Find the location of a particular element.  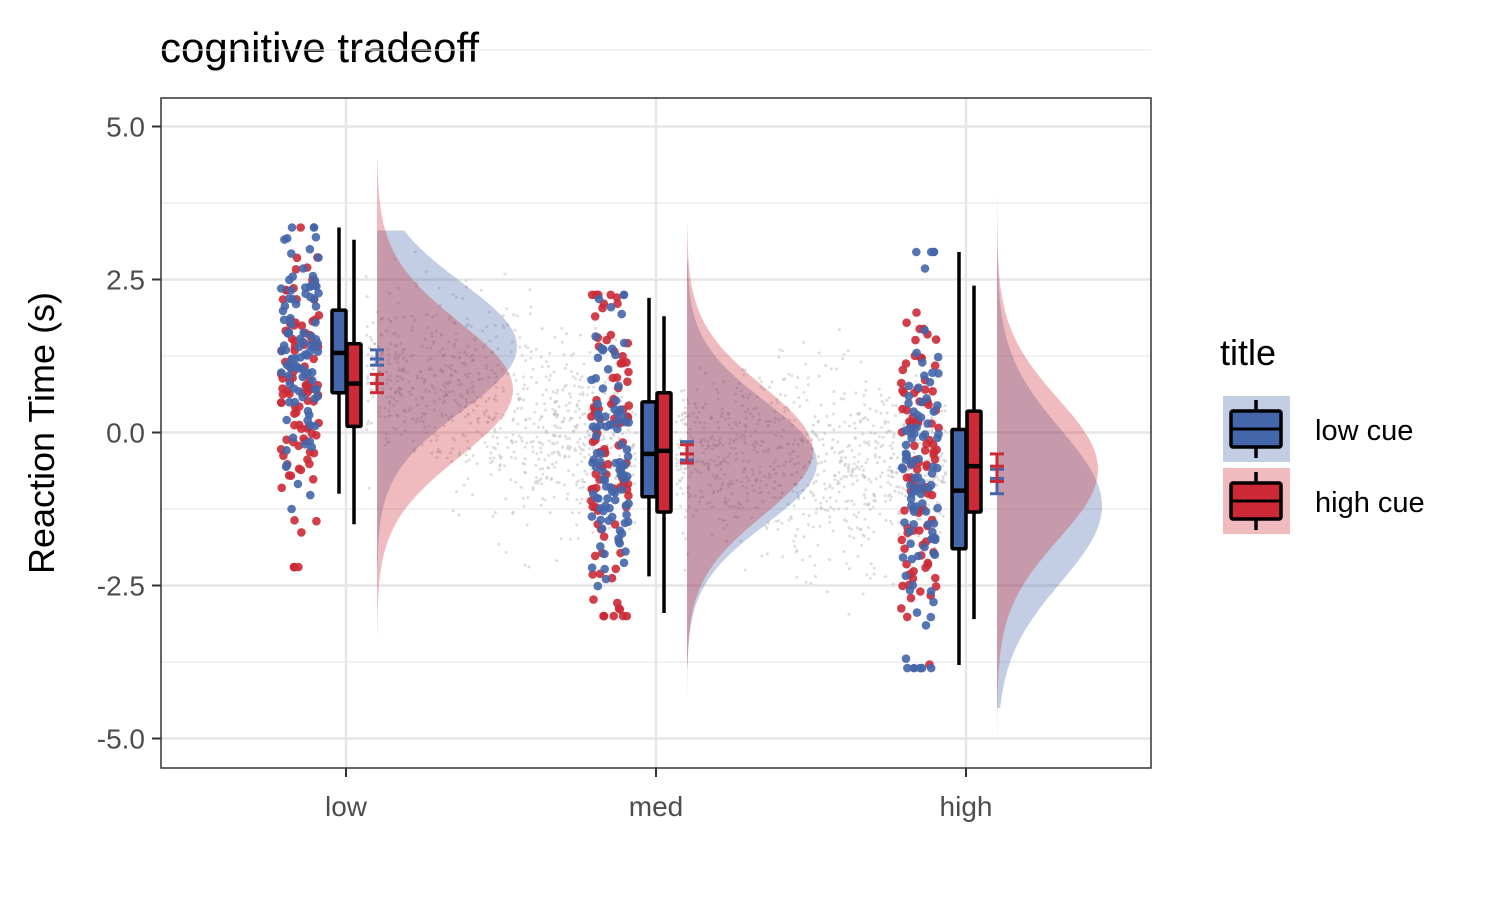

raw-points-low is located at coordinates (300, 397).